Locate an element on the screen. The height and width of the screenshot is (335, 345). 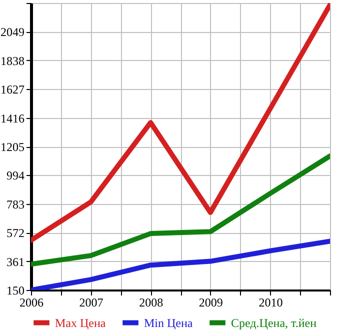
y-tick-label: 150 is located at coordinates (15, 291).